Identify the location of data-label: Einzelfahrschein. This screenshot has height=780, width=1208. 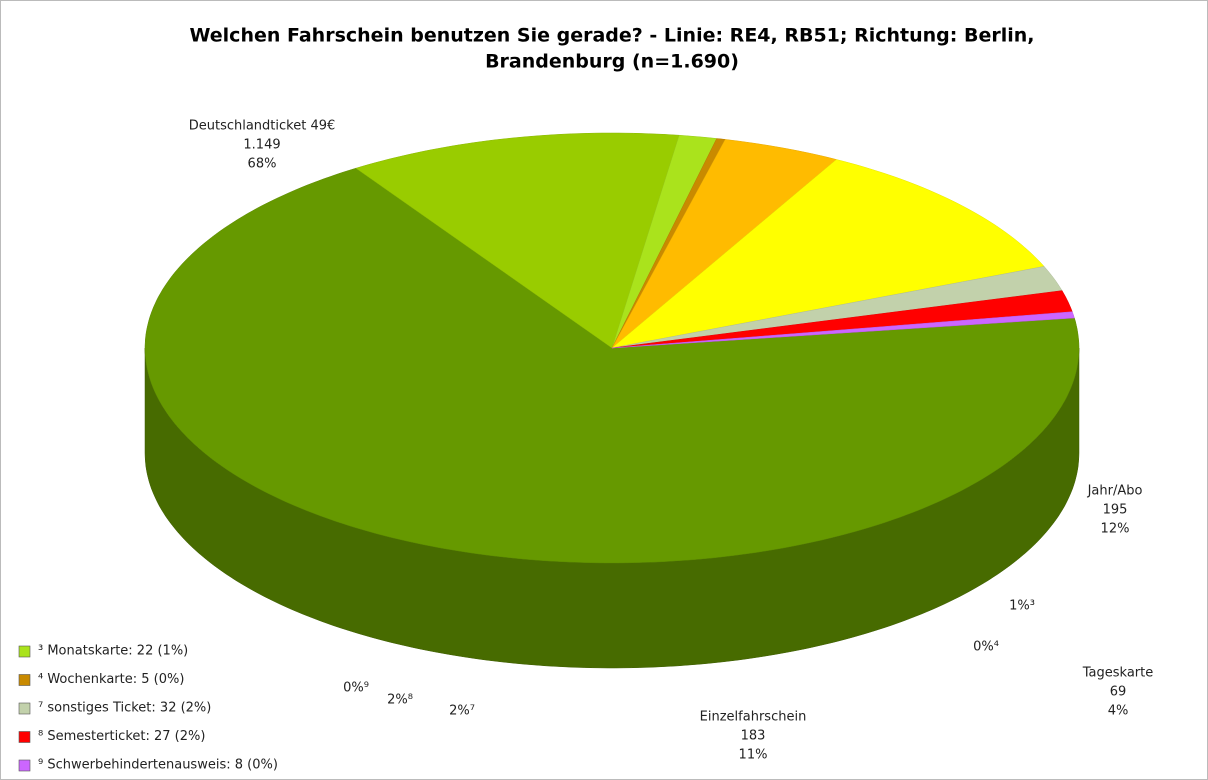
(753, 717).